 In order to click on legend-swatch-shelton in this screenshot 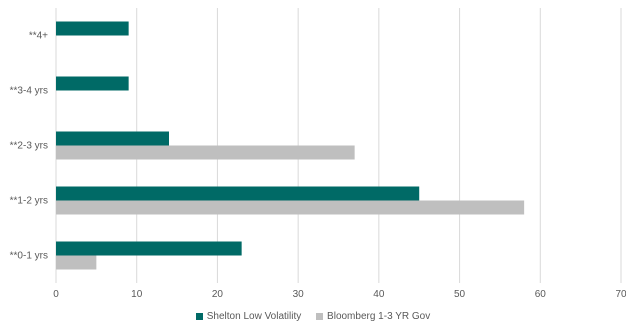, I will do `click(199, 316)`.